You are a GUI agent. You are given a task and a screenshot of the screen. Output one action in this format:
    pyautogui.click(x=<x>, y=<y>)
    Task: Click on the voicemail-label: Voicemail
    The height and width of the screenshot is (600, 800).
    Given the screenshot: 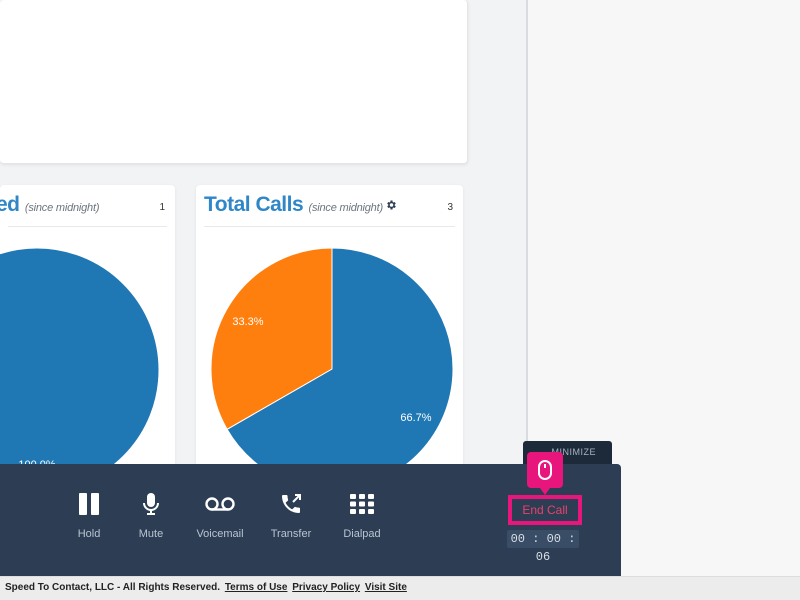 What is the action you would take?
    pyautogui.click(x=220, y=534)
    